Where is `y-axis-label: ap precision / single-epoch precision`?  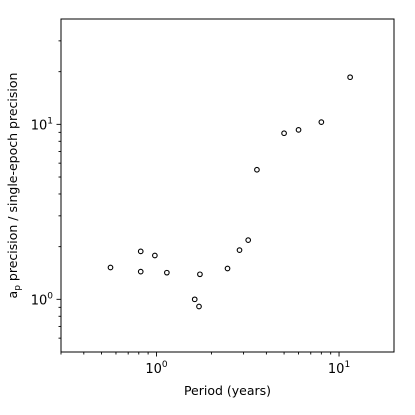 y-axis-label: ap precision / single-epoch precision is located at coordinates (14, 186).